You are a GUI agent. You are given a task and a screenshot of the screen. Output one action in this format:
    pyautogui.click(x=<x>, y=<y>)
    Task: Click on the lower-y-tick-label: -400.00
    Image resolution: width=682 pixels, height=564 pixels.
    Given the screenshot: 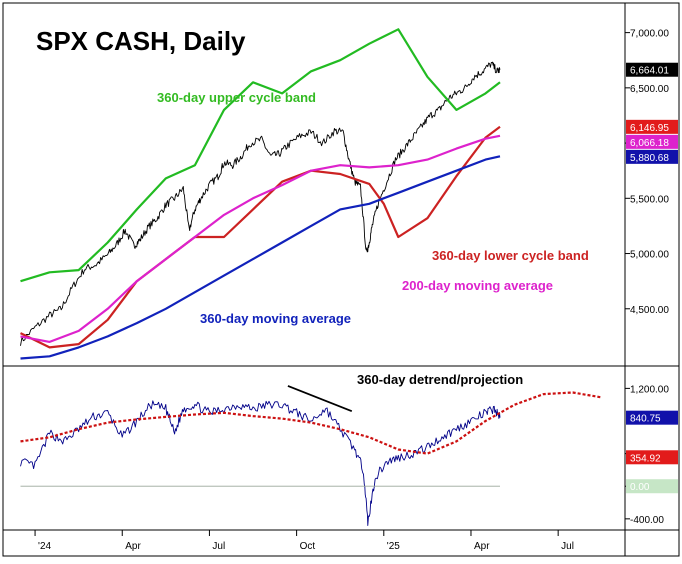 What is the action you would take?
    pyautogui.click(x=647, y=520)
    